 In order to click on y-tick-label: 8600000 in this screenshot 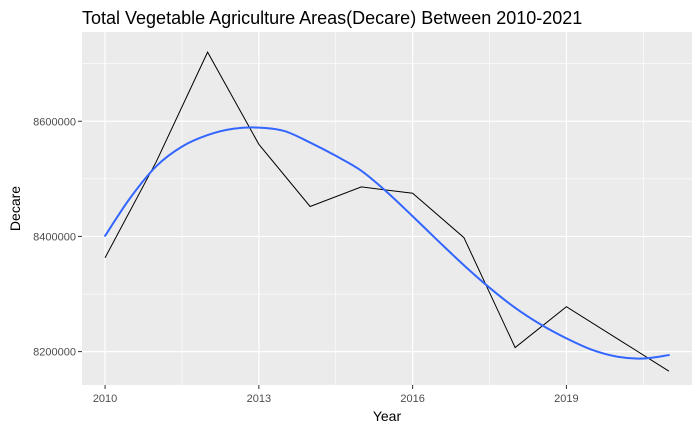, I will do `click(54, 122)`.